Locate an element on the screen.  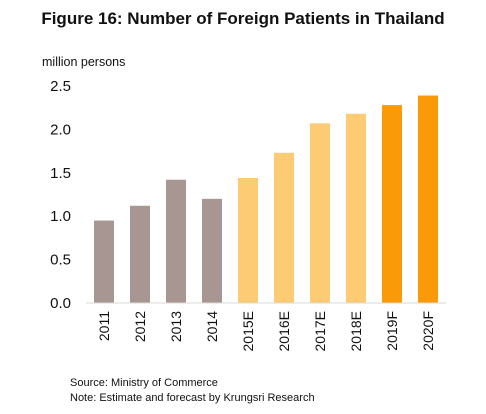
bar-2018E is located at coordinates (356, 208).